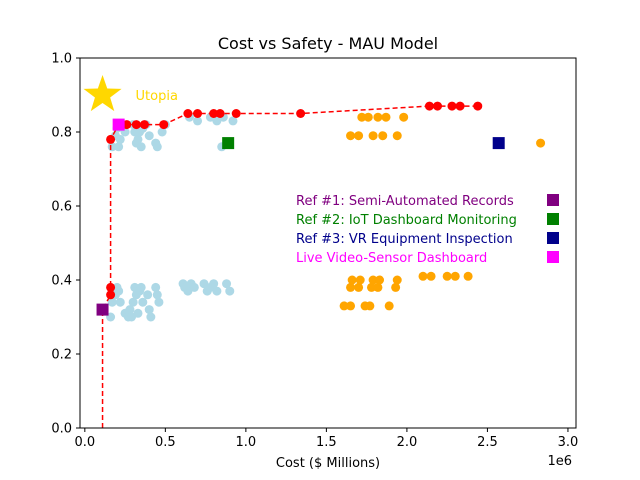 This screenshot has height=480, width=640. Describe the element at coordinates (328, 43) in the screenshot. I see `chart-title: Cost vs Safety - MAU Model` at that location.